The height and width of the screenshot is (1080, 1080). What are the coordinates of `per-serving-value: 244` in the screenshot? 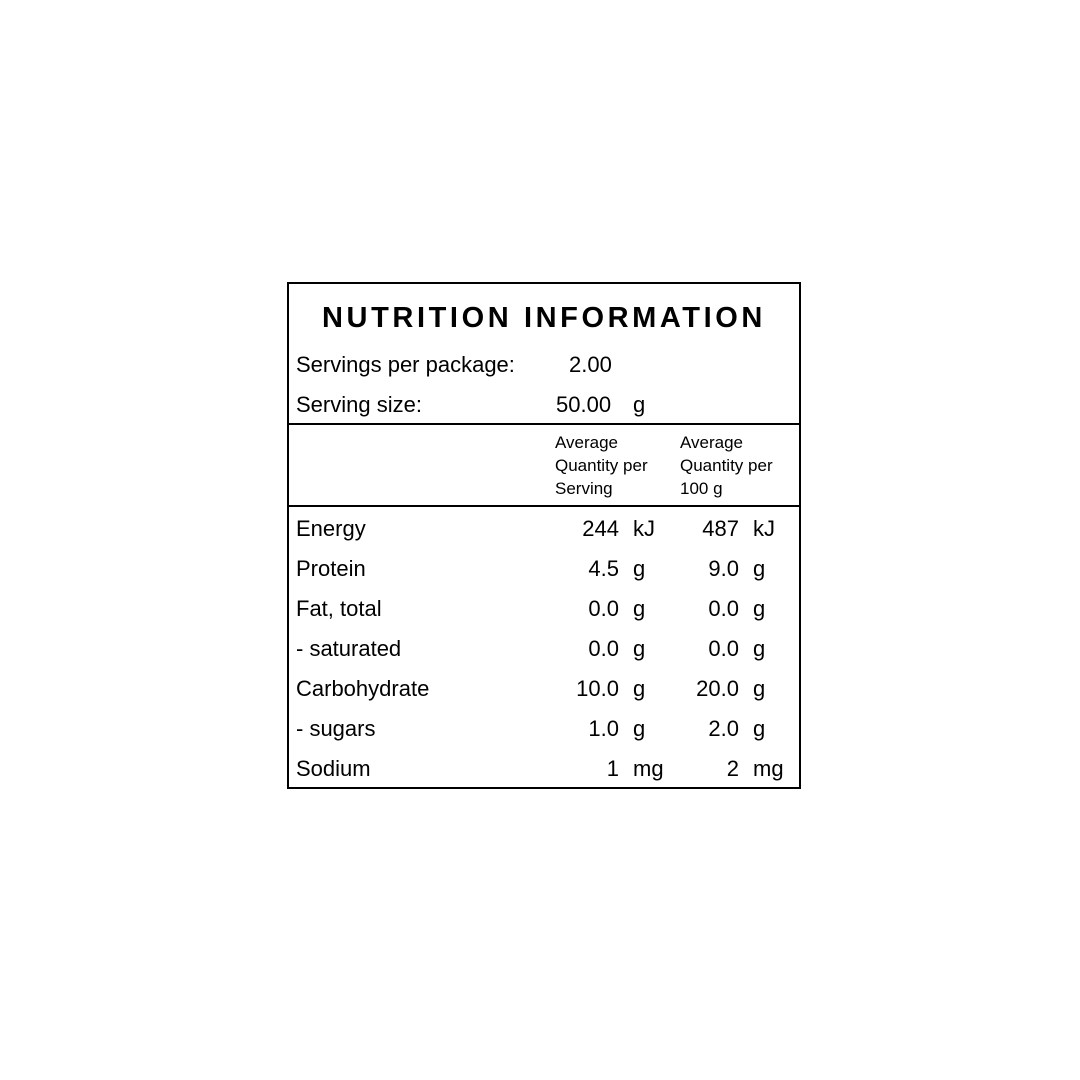 It's located at (600, 528).